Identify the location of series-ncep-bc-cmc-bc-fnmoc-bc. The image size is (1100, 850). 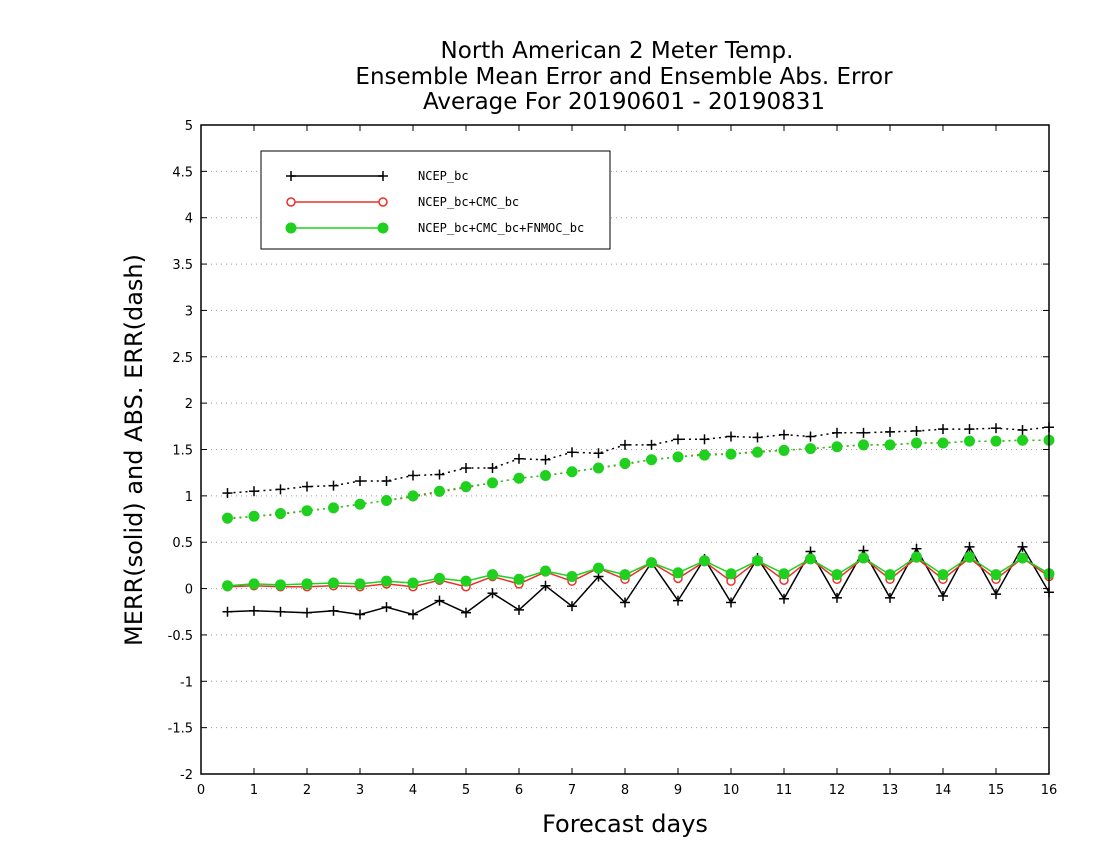
(638, 513).